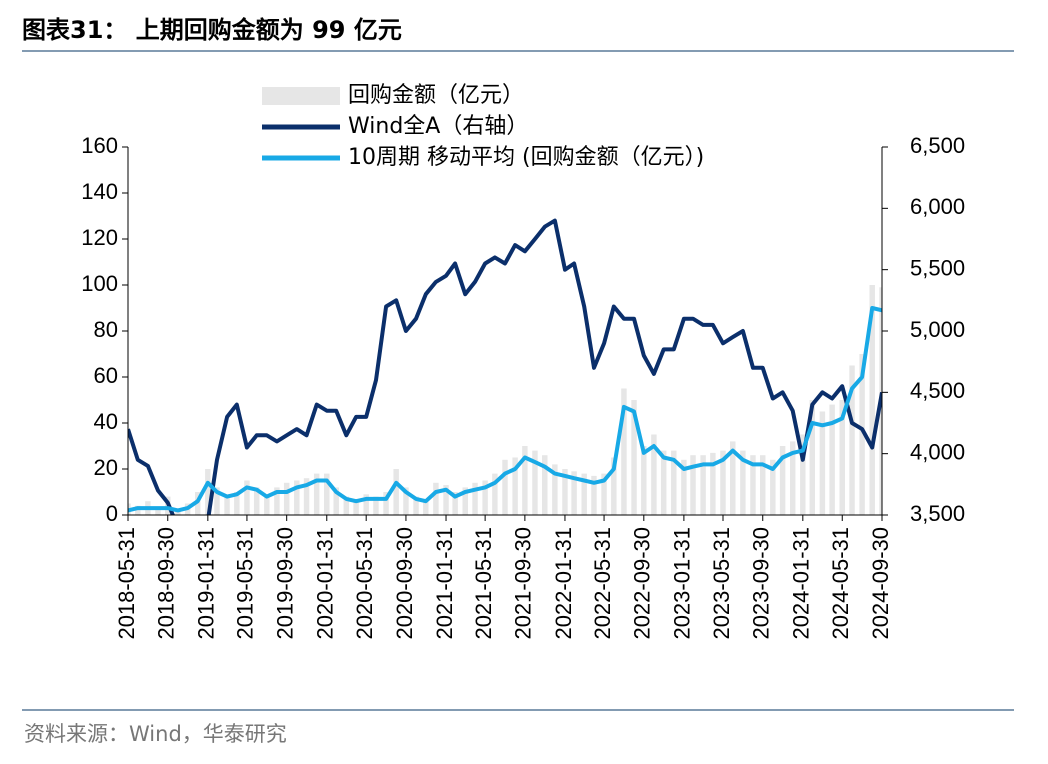 The width and height of the screenshot is (1048, 764). What do you see at coordinates (523, 583) in the screenshot?
I see `x-tick-label: 2021-09-30` at bounding box center [523, 583].